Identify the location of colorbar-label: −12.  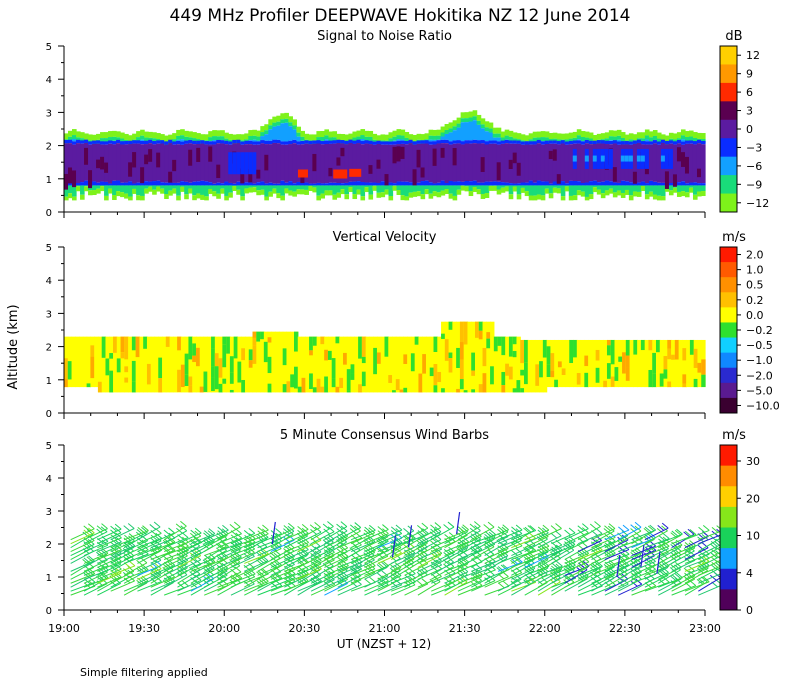
(757, 203).